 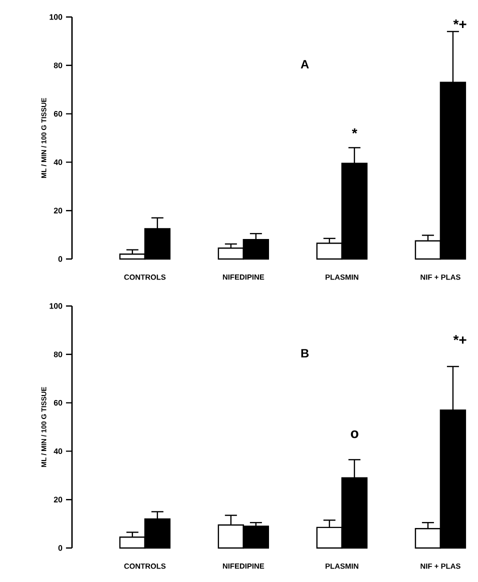 I want to click on text: A, so click(x=304, y=64).